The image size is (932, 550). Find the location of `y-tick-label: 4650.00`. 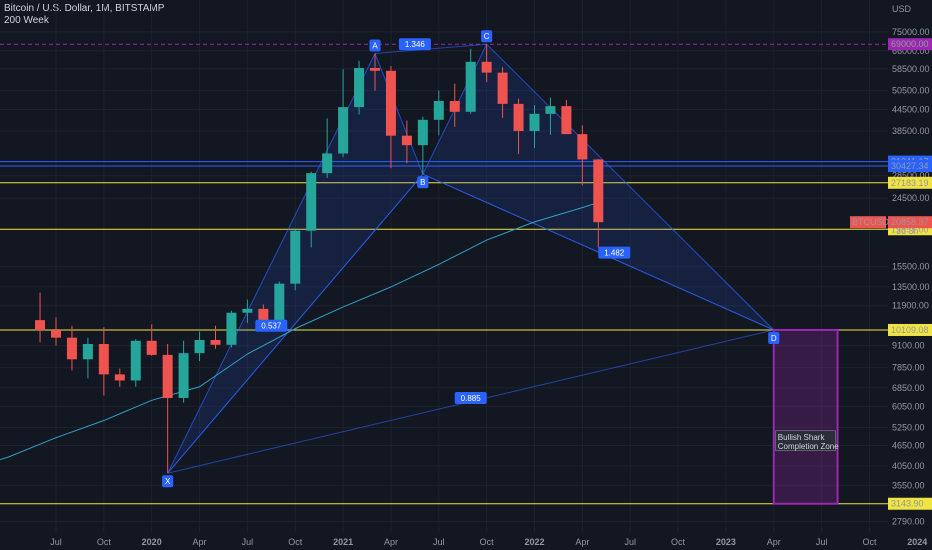

y-tick-label: 4650.00 is located at coordinates (908, 446).